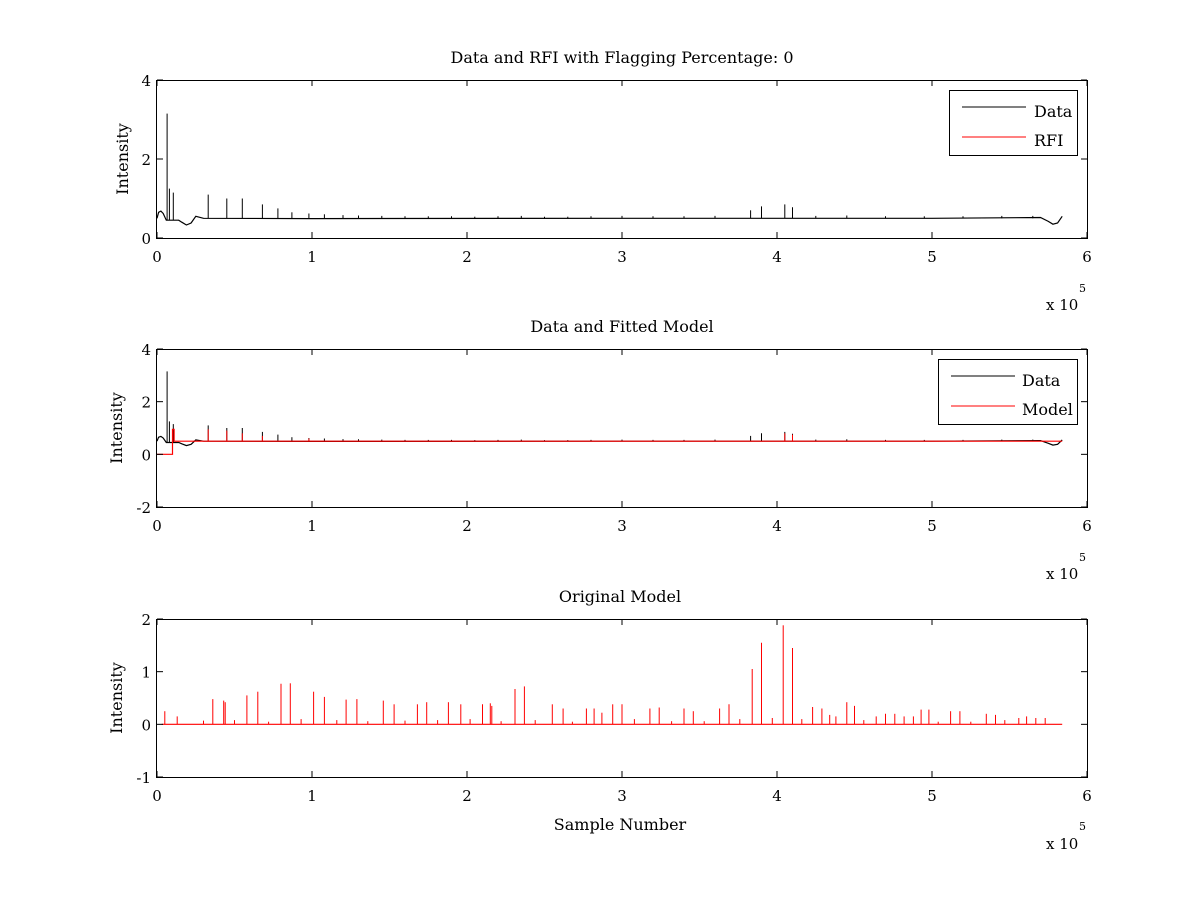 This screenshot has height=900, width=1200. What do you see at coordinates (146, 673) in the screenshot?
I see `y-tick-label: 1` at bounding box center [146, 673].